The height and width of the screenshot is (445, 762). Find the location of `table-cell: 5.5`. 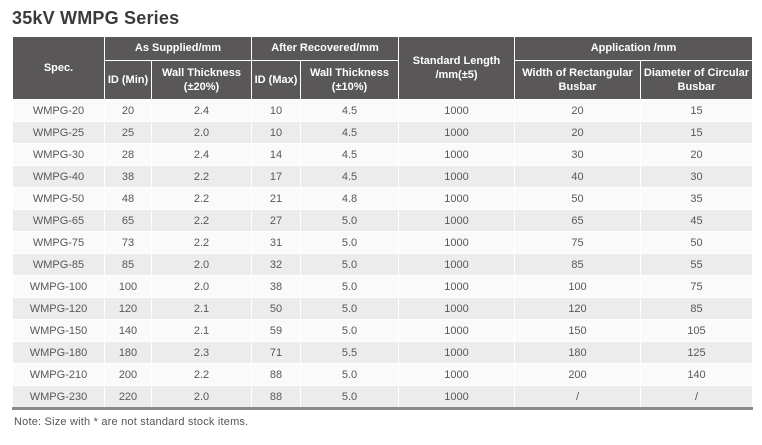

table-cell: 5.5 is located at coordinates (349, 352).